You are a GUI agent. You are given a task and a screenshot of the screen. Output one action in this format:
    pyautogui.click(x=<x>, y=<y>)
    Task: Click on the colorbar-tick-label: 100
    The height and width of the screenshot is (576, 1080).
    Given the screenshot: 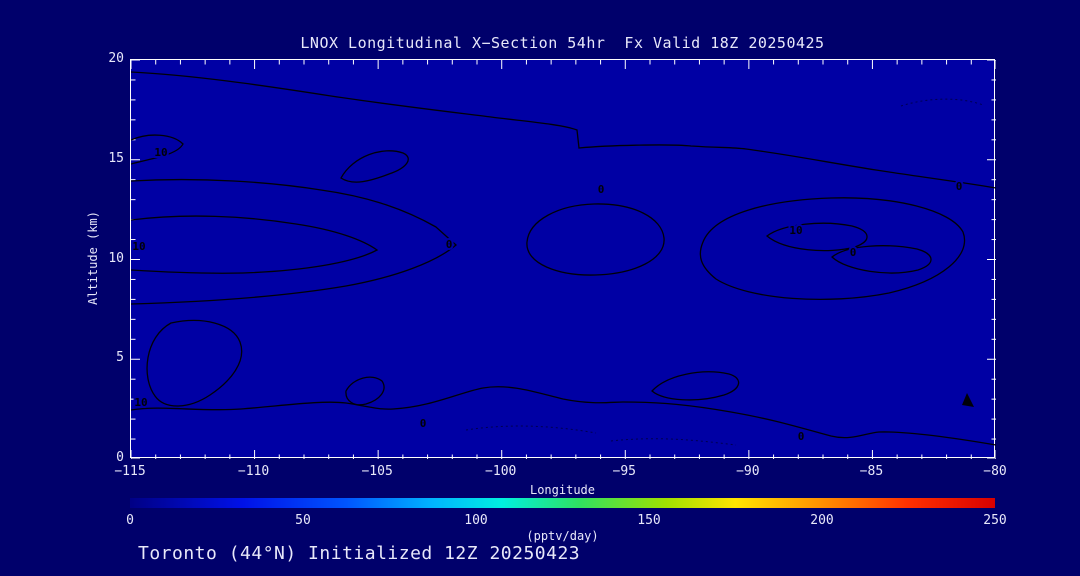 What is the action you would take?
    pyautogui.click(x=476, y=520)
    